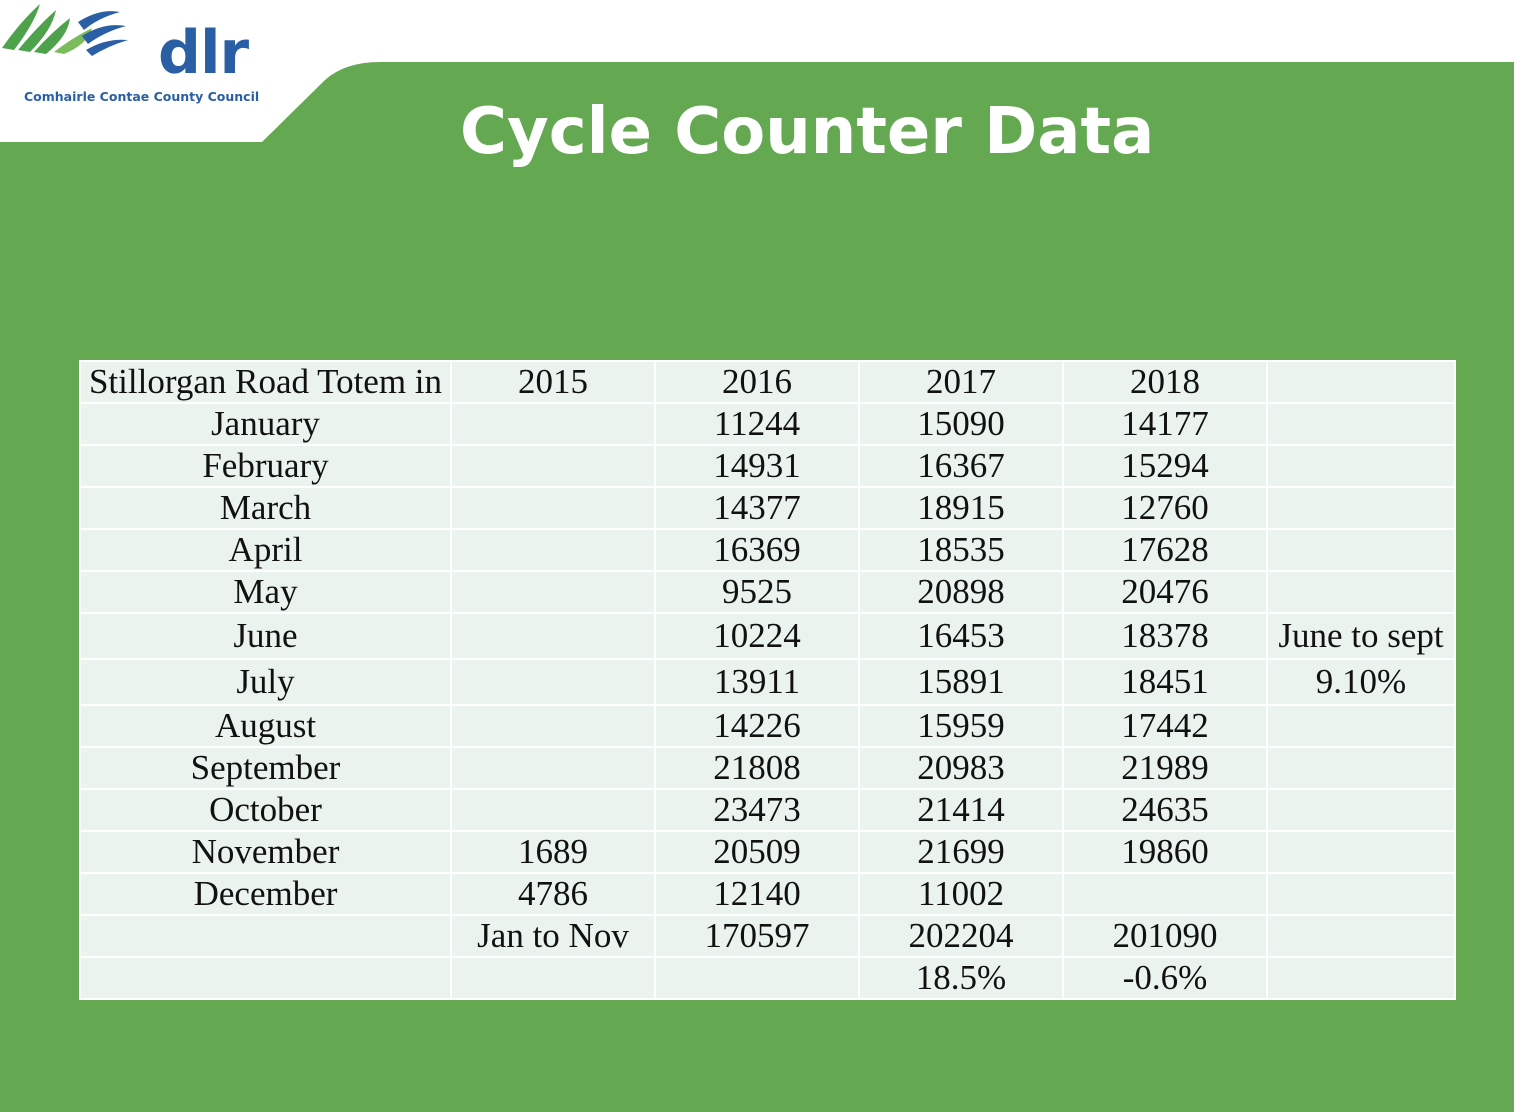 The image size is (1514, 1112). What do you see at coordinates (265, 936) in the screenshot?
I see `totals-label-cell` at bounding box center [265, 936].